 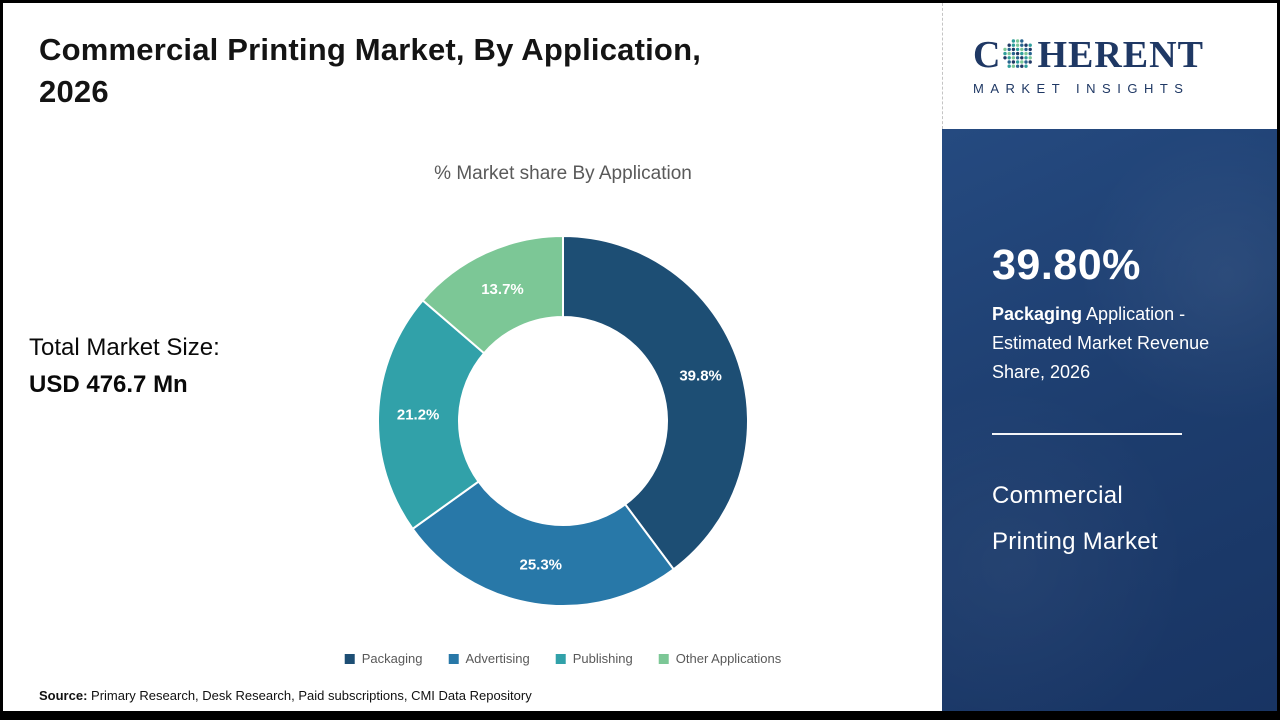 I want to click on market-name: Commercial Printing Market, so click(x=1112, y=518).